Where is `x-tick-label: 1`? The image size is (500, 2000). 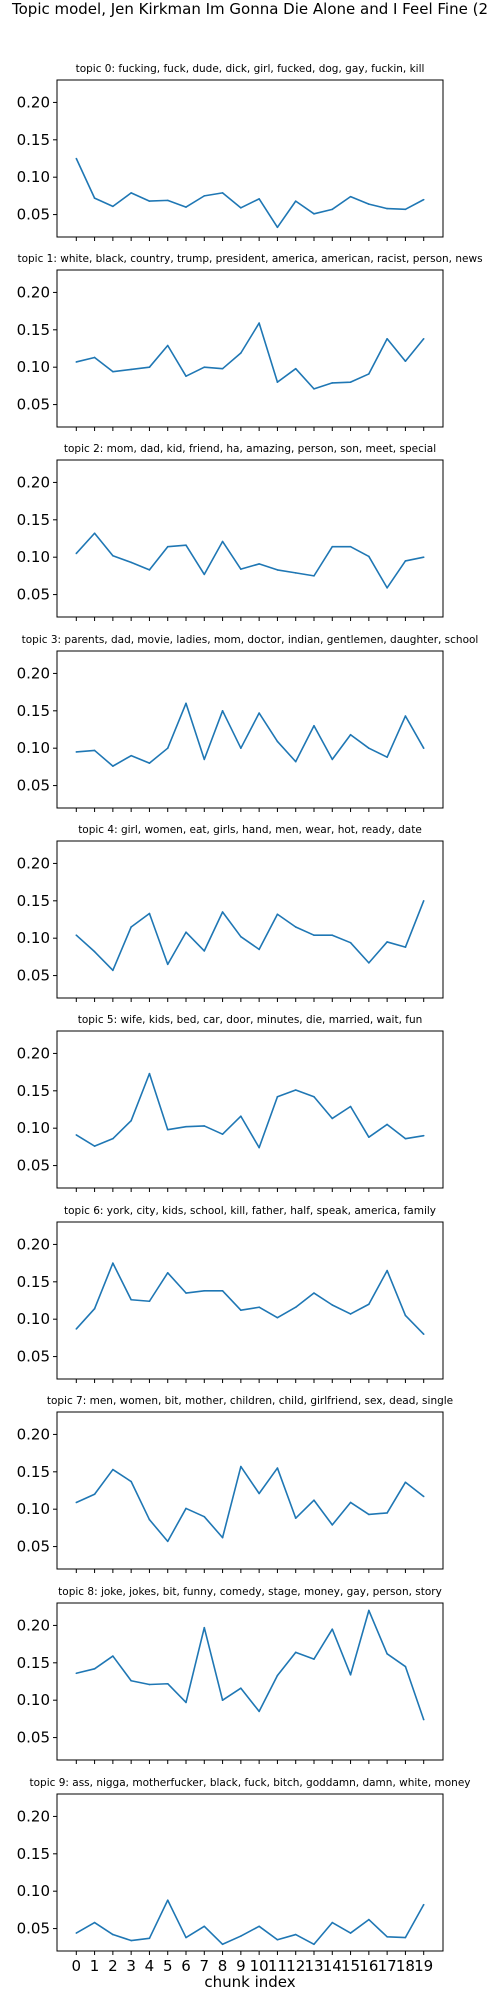 x-tick-label: 1 is located at coordinates (95, 1966).